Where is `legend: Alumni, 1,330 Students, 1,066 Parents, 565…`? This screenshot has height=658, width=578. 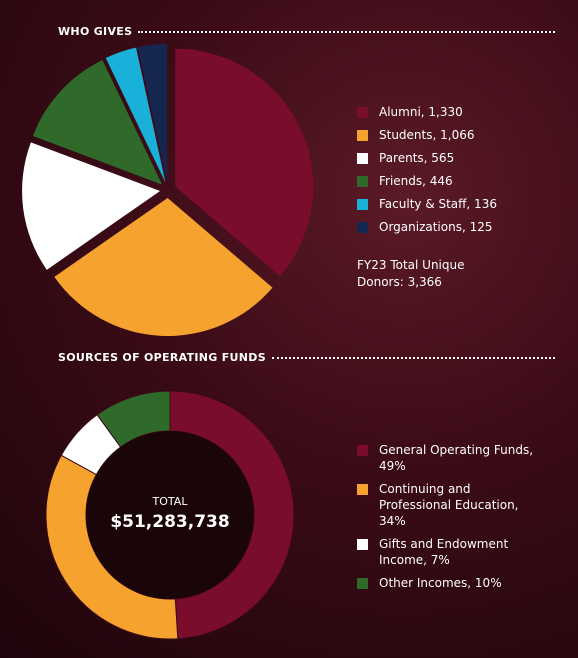
legend: Alumni, 1,330 Students, 1,066 Parents, 565… is located at coordinates (448, 197).